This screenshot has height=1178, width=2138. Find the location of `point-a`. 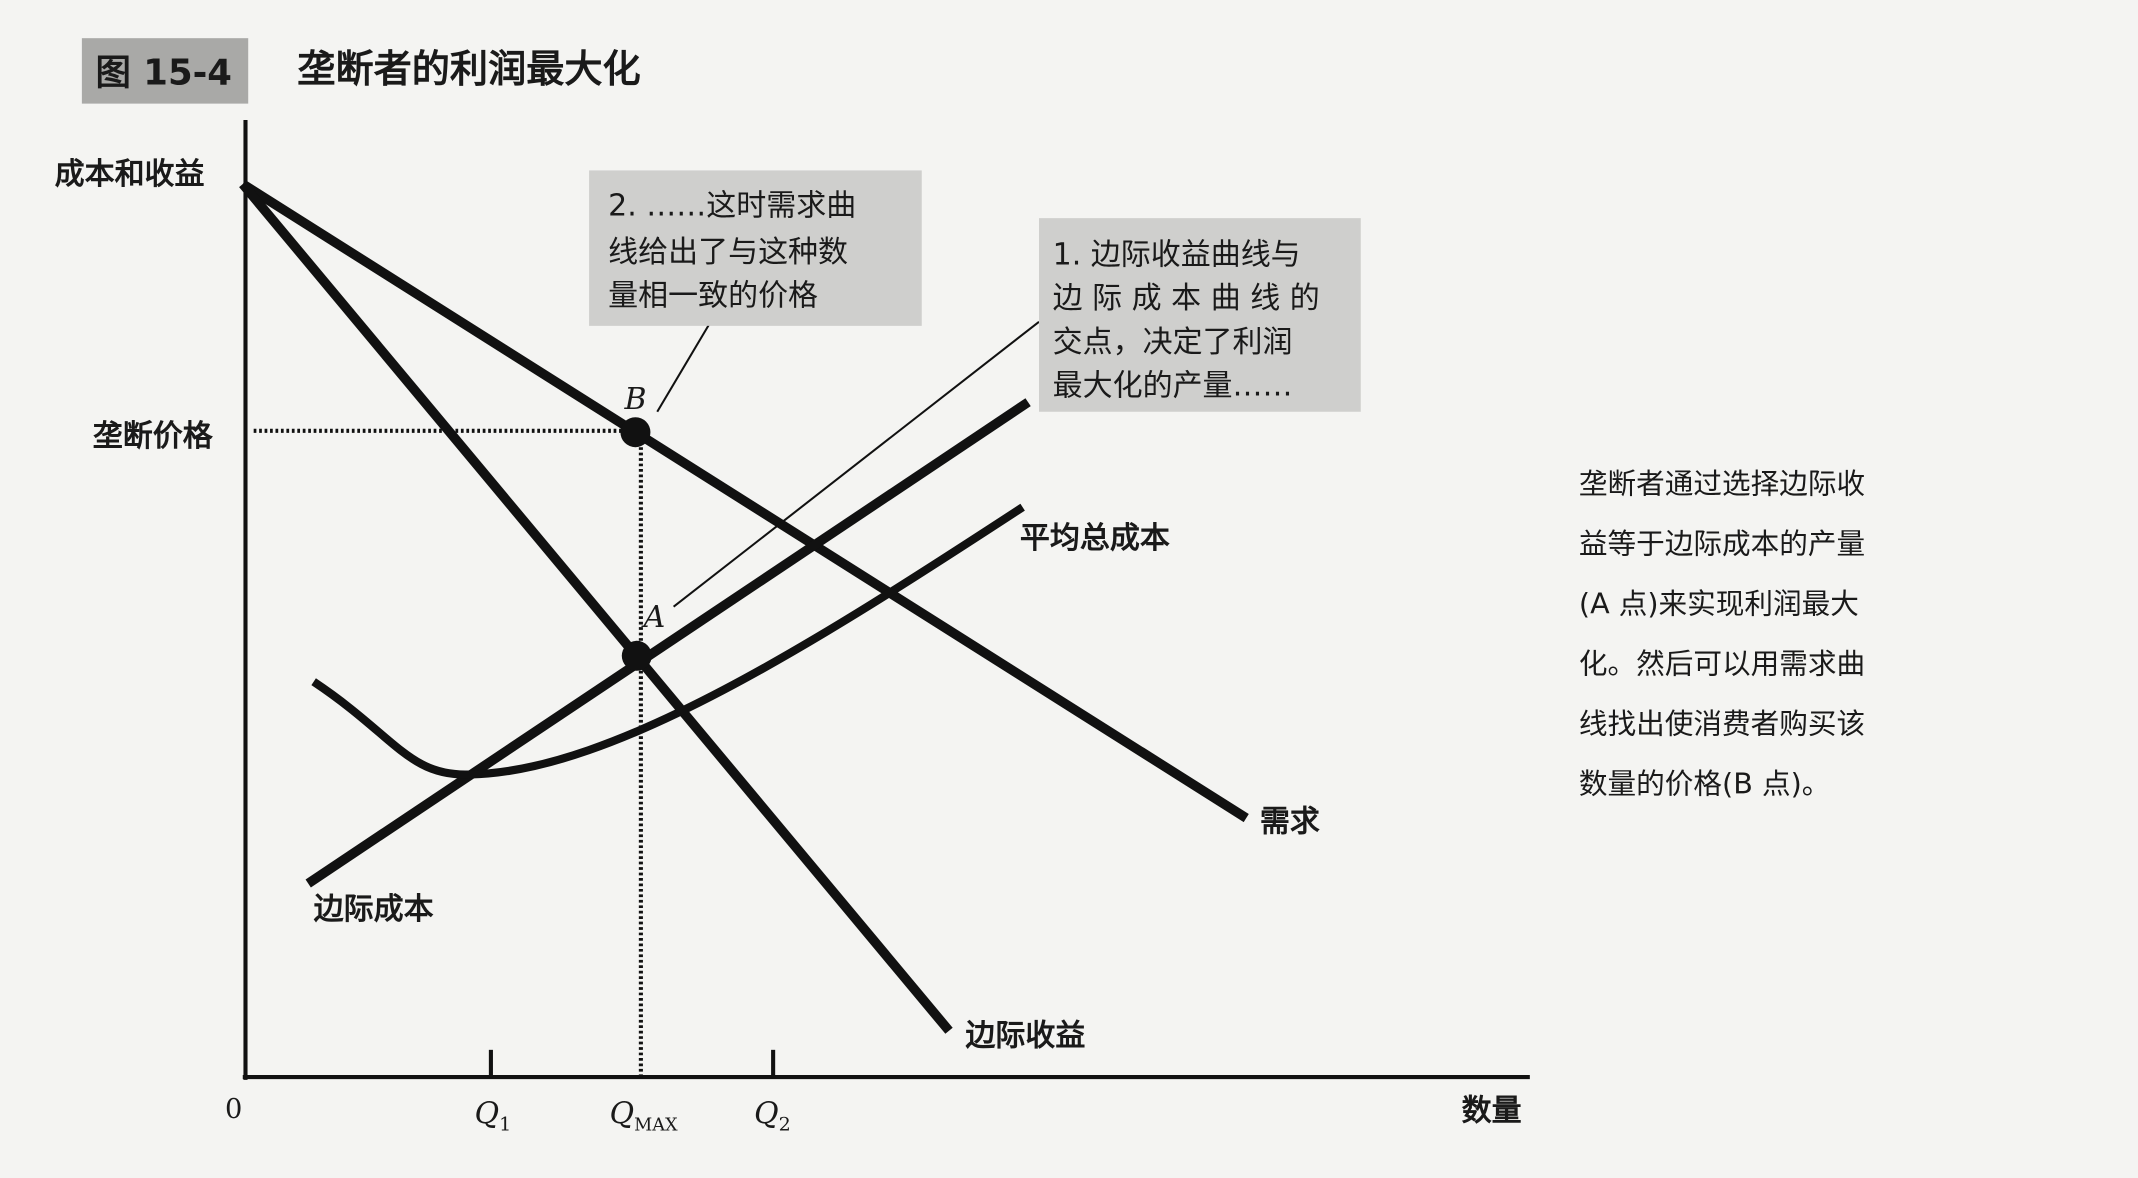

point-a is located at coordinates (636, 655).